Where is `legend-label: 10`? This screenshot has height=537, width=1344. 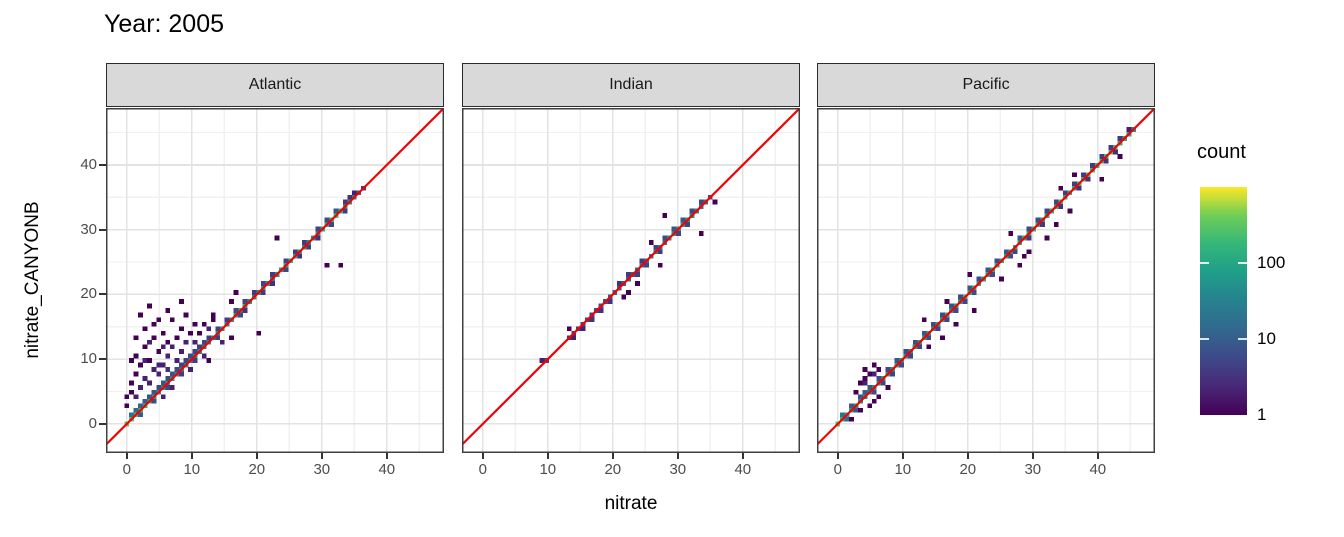 legend-label: 10 is located at coordinates (1266, 338).